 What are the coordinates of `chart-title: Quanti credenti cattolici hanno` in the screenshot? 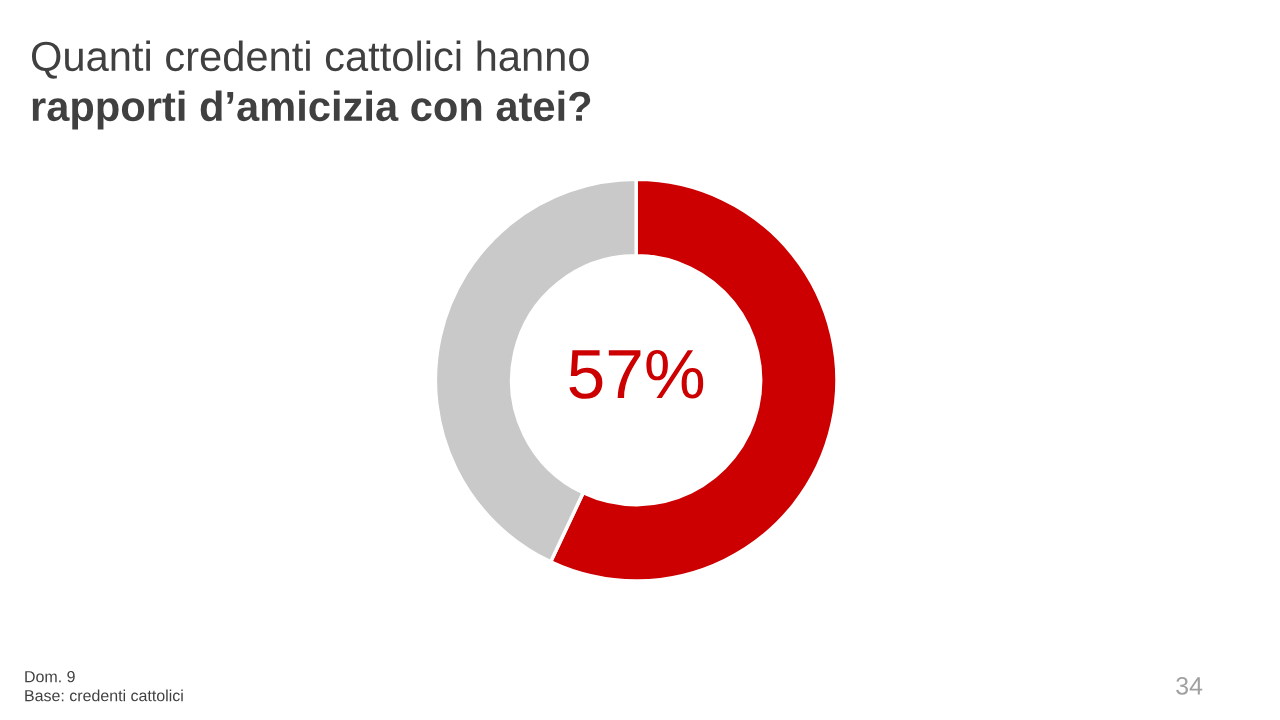 It's located at (310, 59).